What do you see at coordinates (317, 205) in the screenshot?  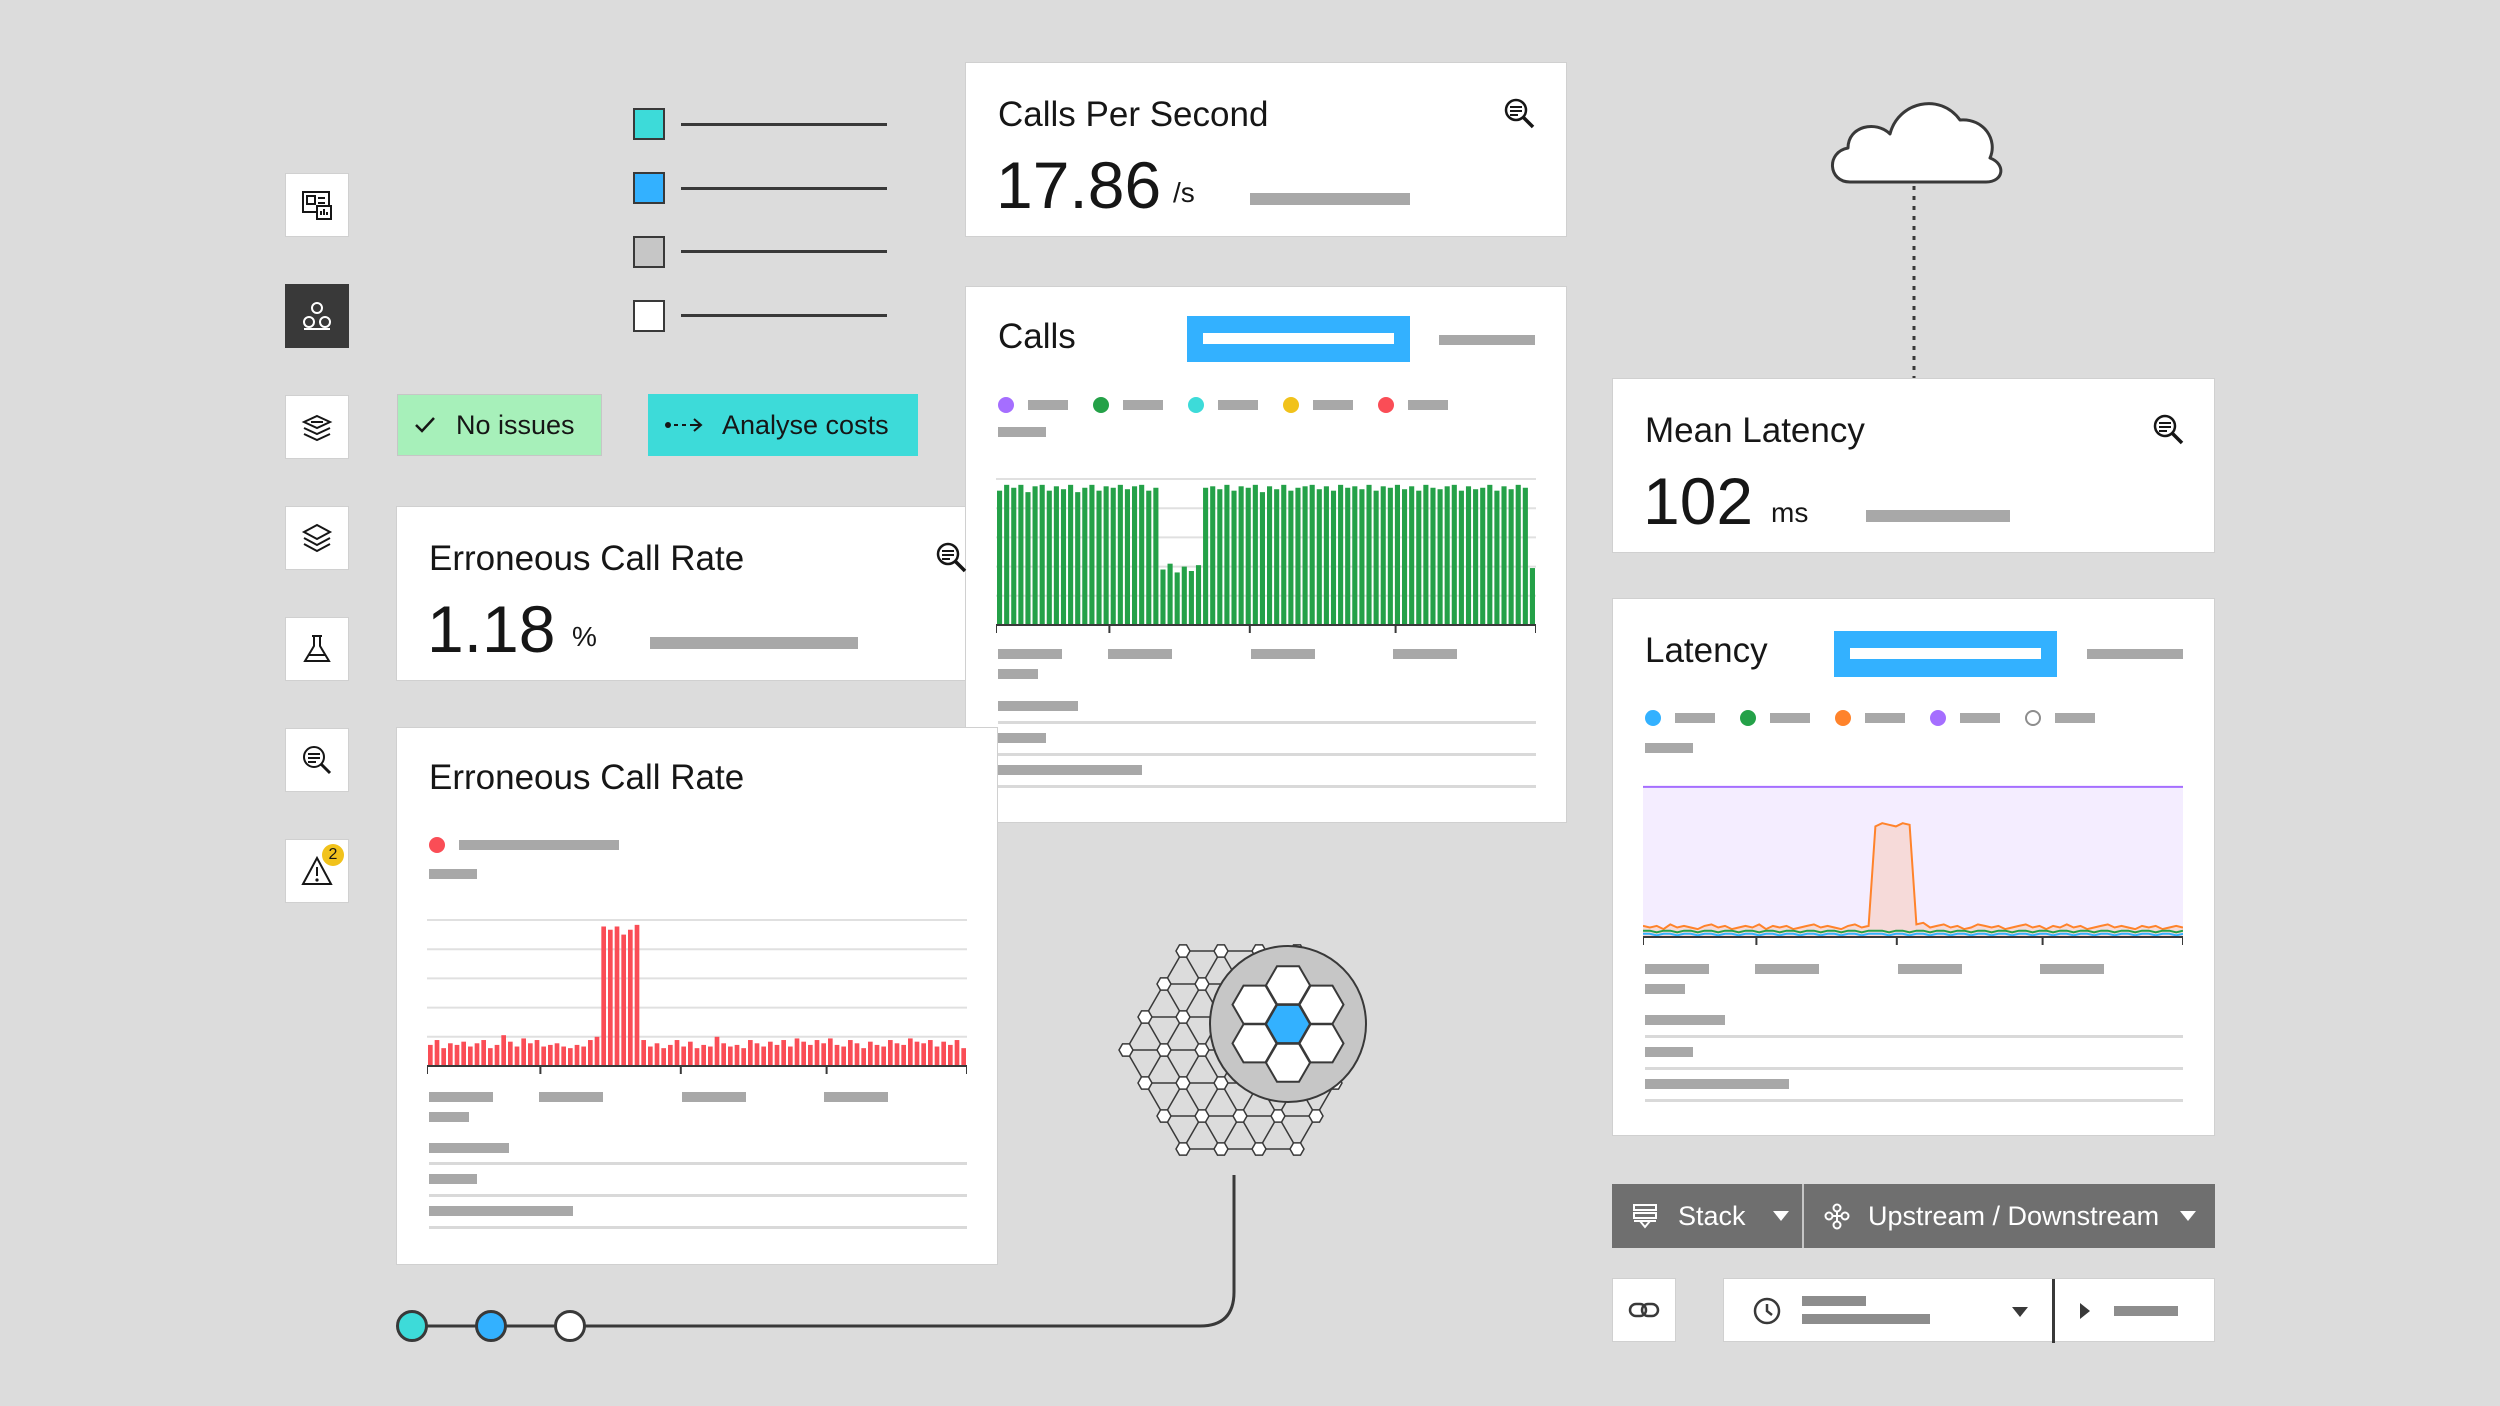 I see `sidebar-item-dashboard` at bounding box center [317, 205].